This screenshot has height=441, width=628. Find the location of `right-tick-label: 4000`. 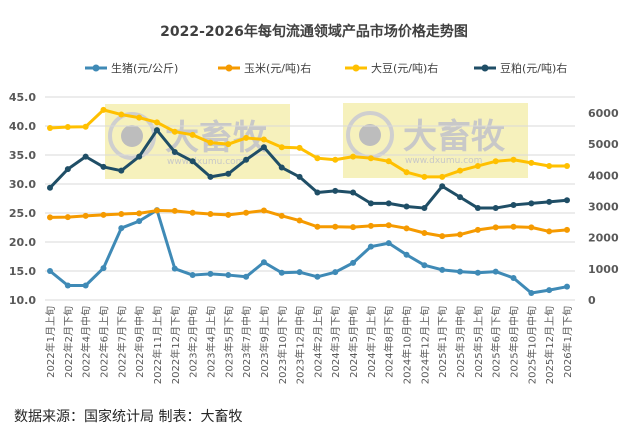

right-tick-label: 4000 is located at coordinates (603, 175).